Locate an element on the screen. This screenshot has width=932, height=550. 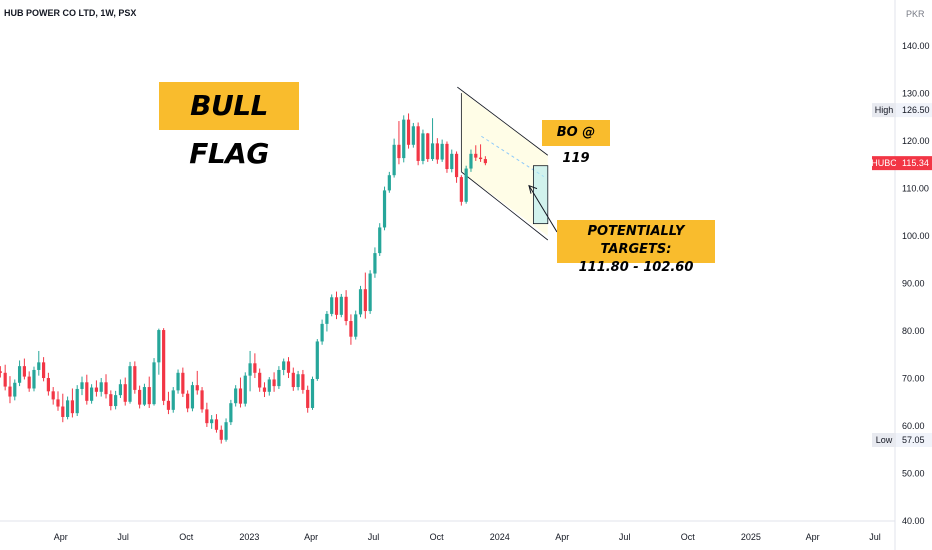
low-badge-value: 57.05 is located at coordinates (913, 440).